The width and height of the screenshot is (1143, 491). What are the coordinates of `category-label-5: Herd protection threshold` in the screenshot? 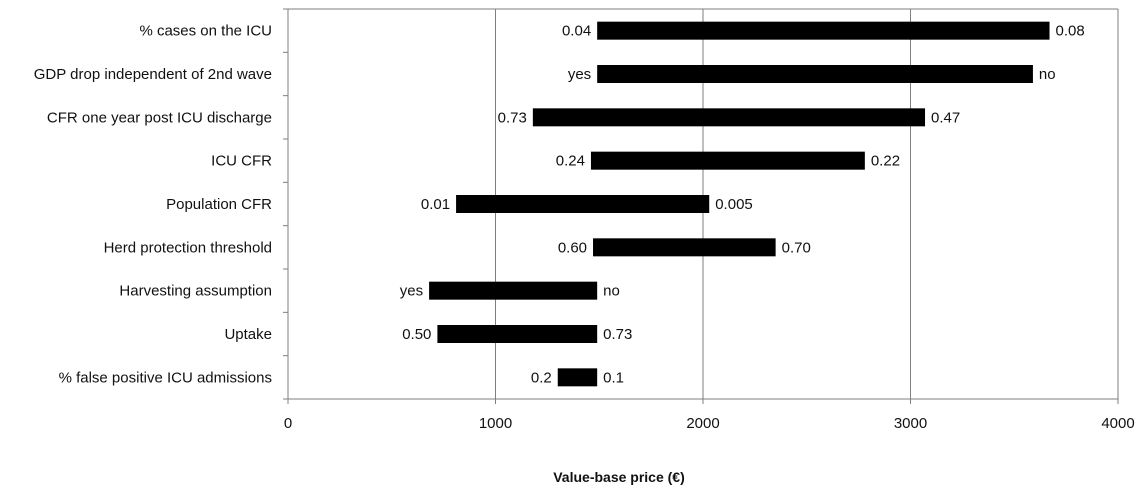 It's located at (188, 247).